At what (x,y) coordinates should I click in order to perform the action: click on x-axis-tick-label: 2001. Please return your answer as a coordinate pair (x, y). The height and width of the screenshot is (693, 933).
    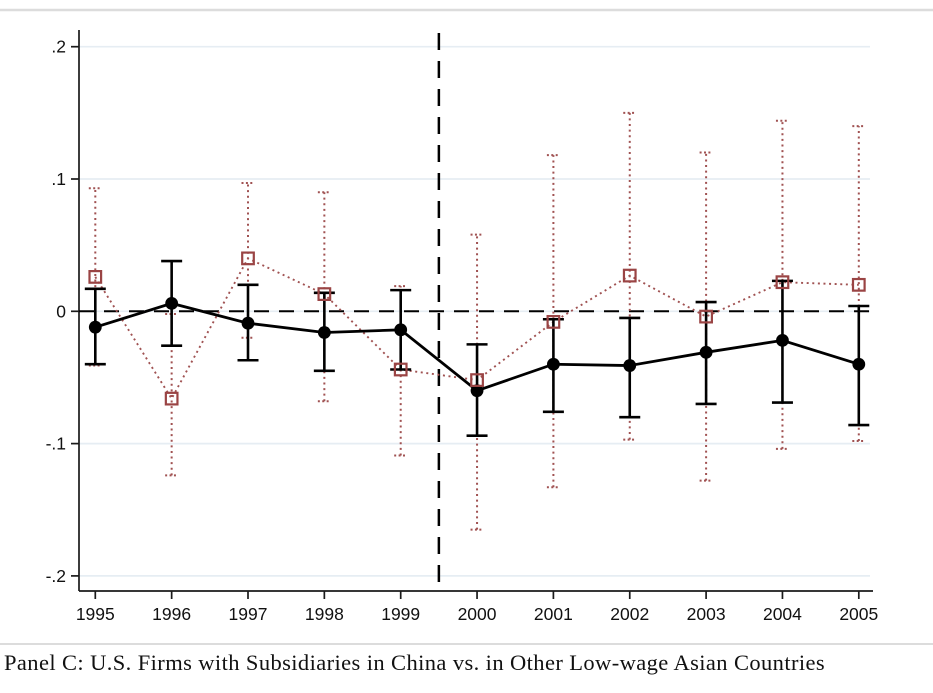
    Looking at the image, I should click on (553, 614).